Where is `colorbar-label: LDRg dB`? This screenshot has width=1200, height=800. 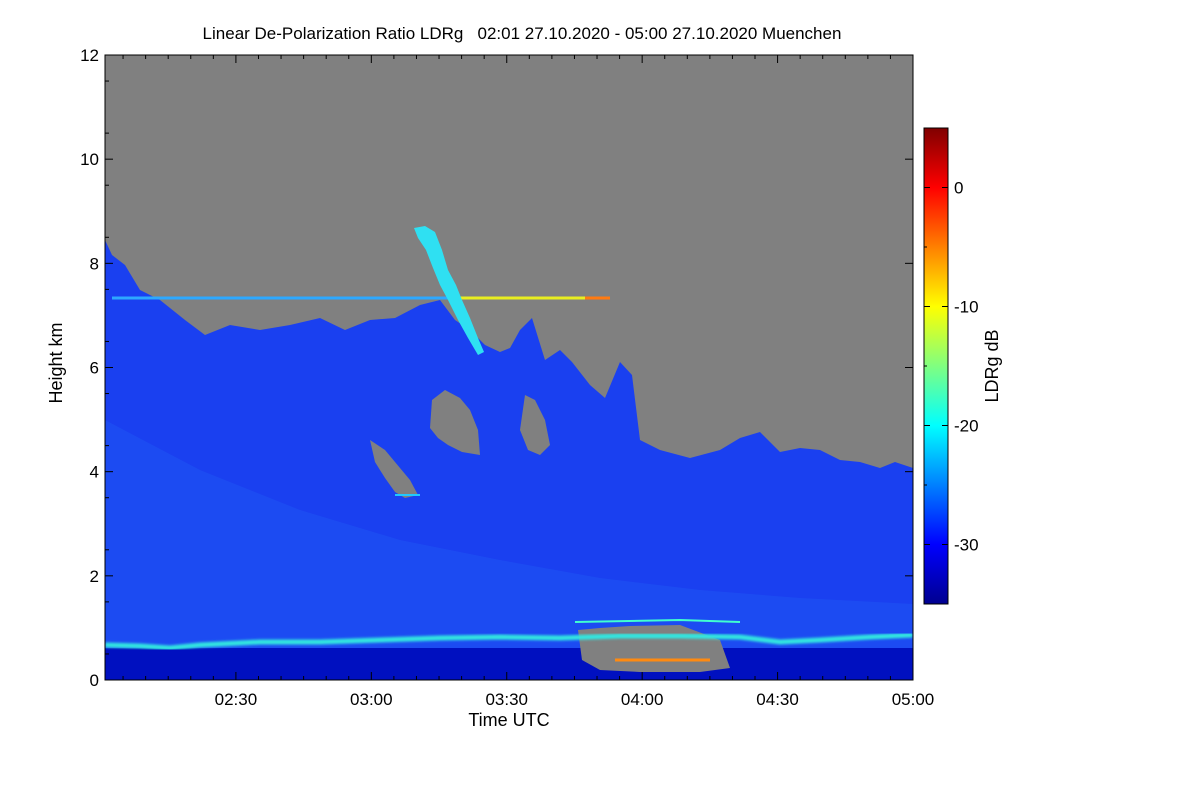
colorbar-label: LDRg dB is located at coordinates (992, 365).